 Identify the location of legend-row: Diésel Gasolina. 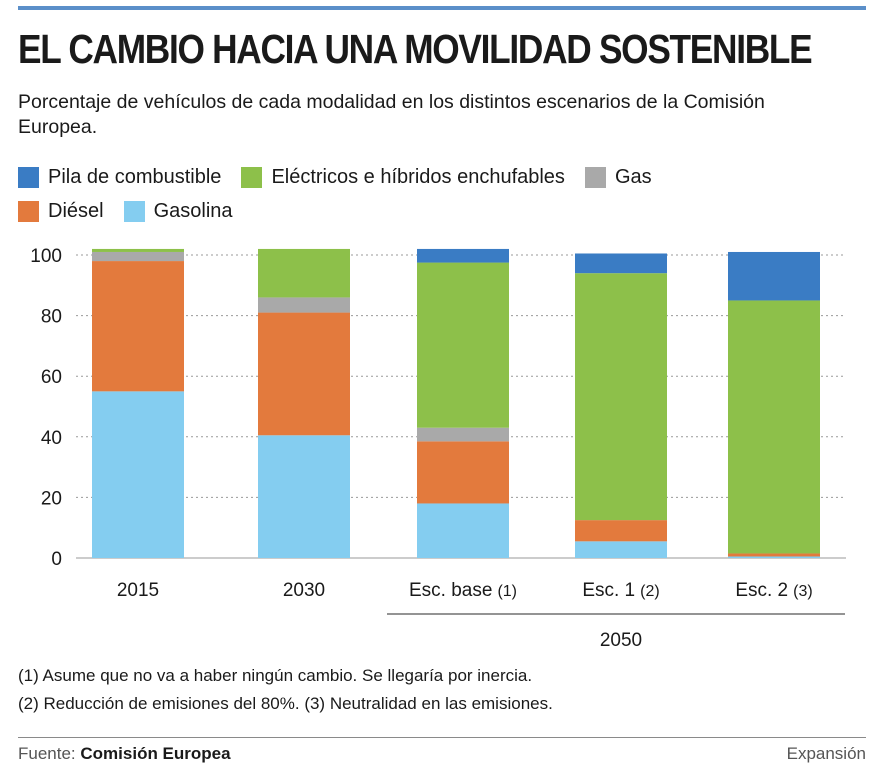
(443, 211).